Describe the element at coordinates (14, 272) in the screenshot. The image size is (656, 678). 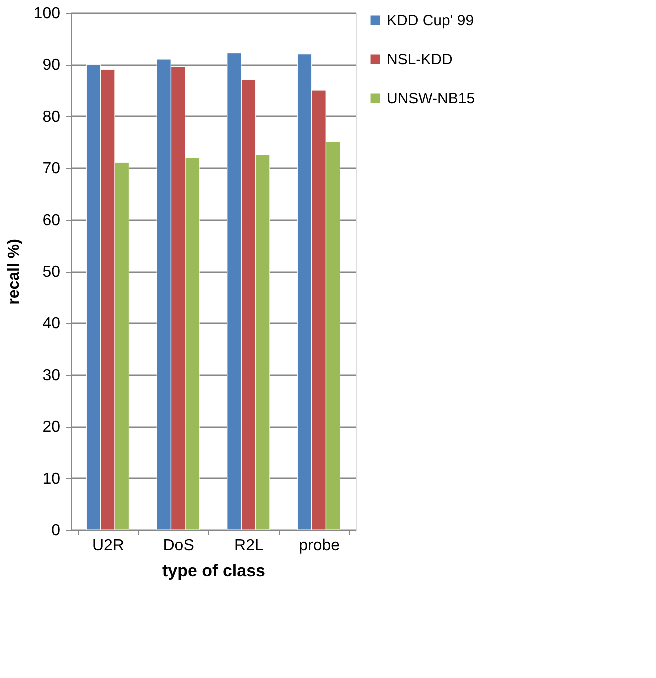
I see `y-axis-title: recall %)` at that location.